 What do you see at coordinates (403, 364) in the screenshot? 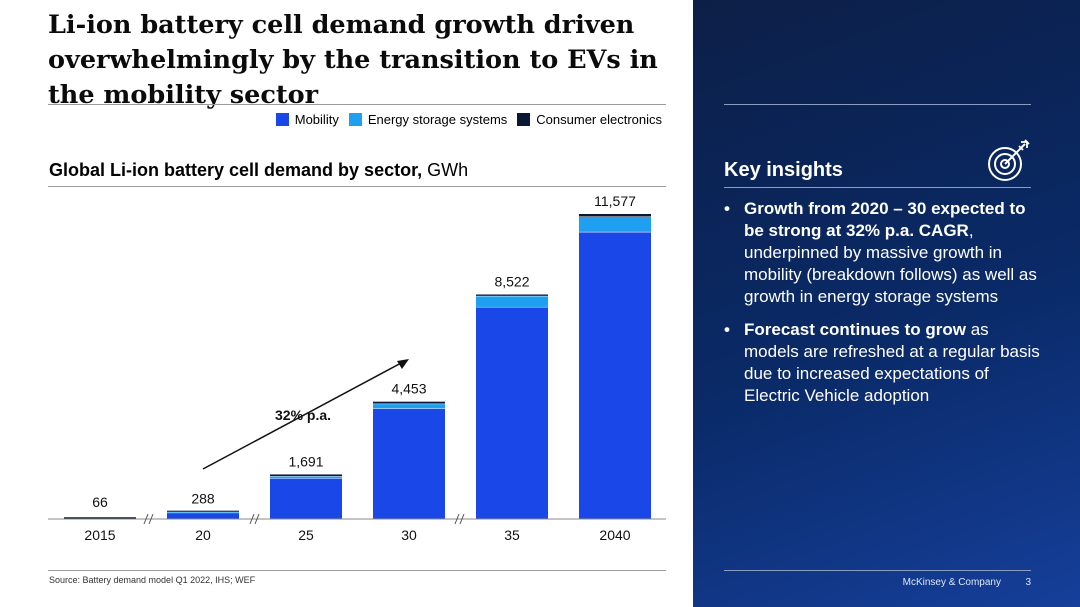
I see `growth-arrow-head` at bounding box center [403, 364].